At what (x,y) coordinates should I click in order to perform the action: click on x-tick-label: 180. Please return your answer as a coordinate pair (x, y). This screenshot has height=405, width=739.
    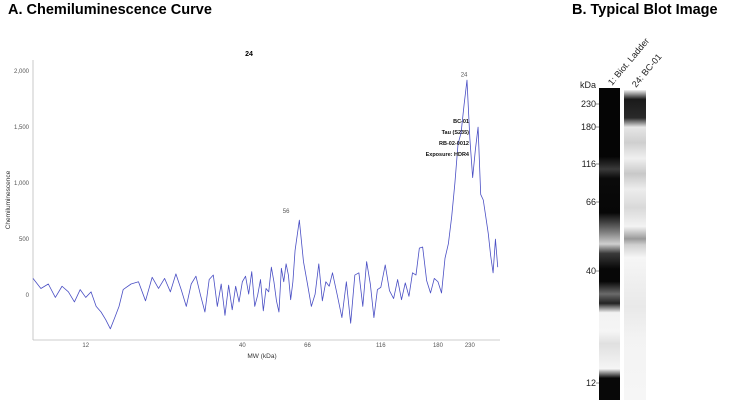
    Looking at the image, I should click on (438, 346).